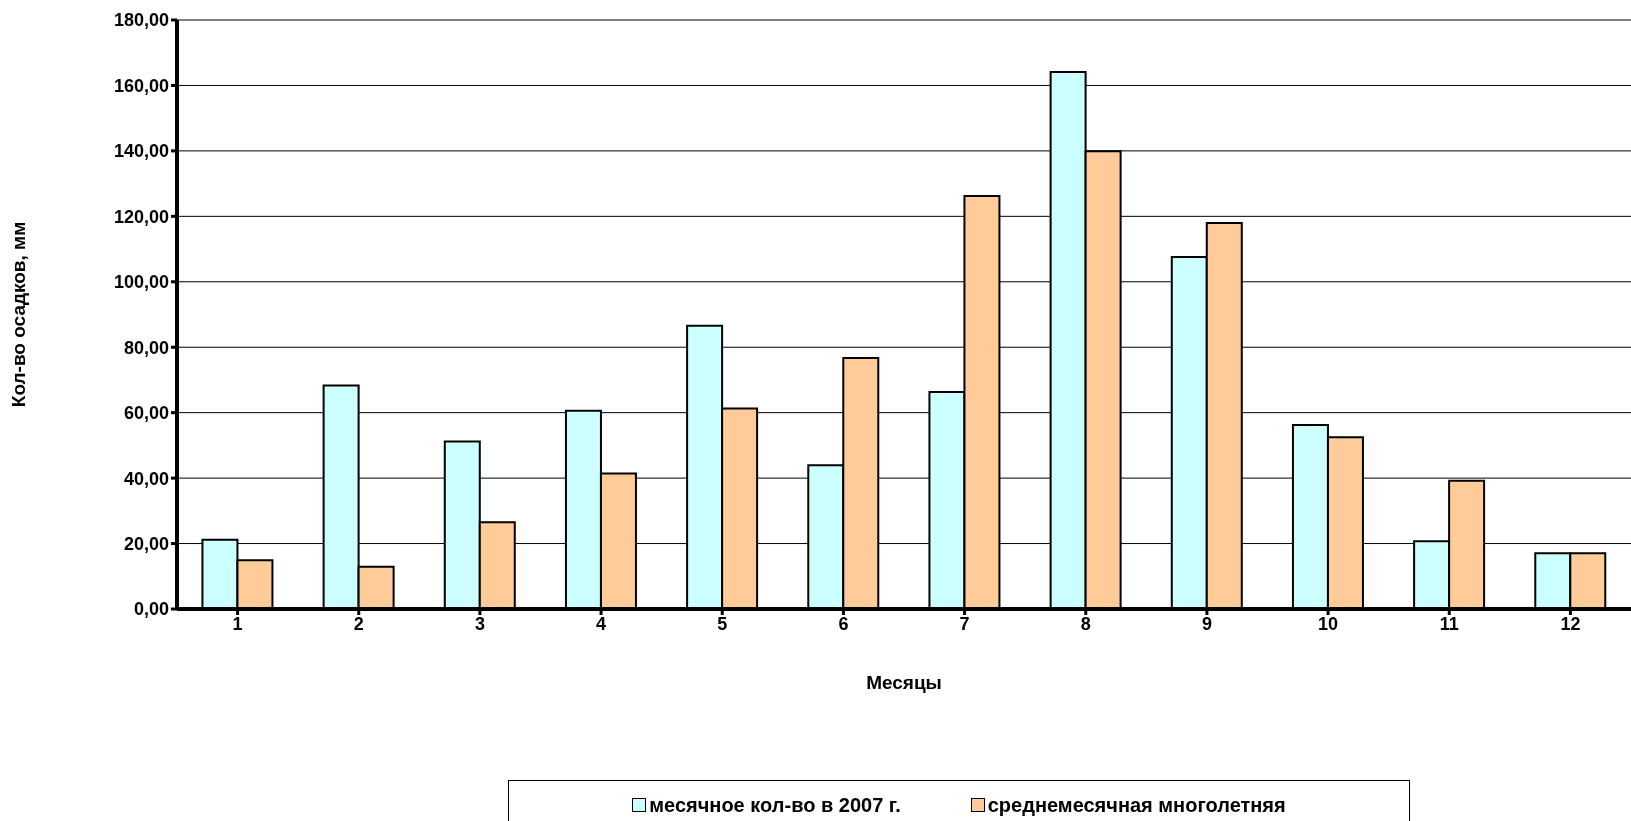  Describe the element at coordinates (141, 216) in the screenshot. I see `y-tick-label: 120,00` at that location.